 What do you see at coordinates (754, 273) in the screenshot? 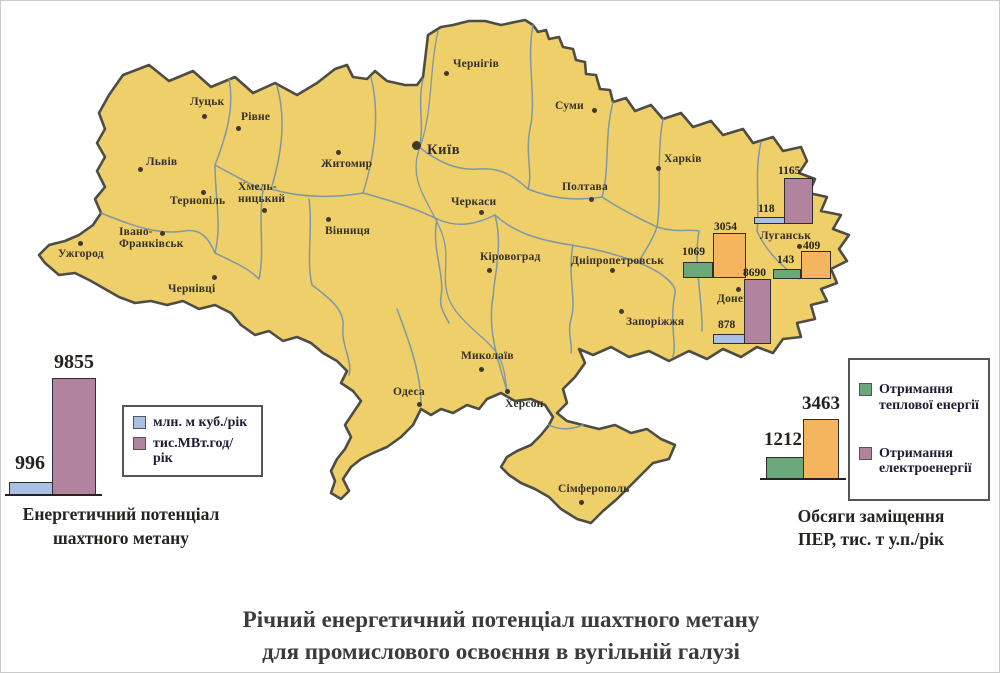
I see `bar-value-donetsk-purple: 8690` at bounding box center [754, 273].